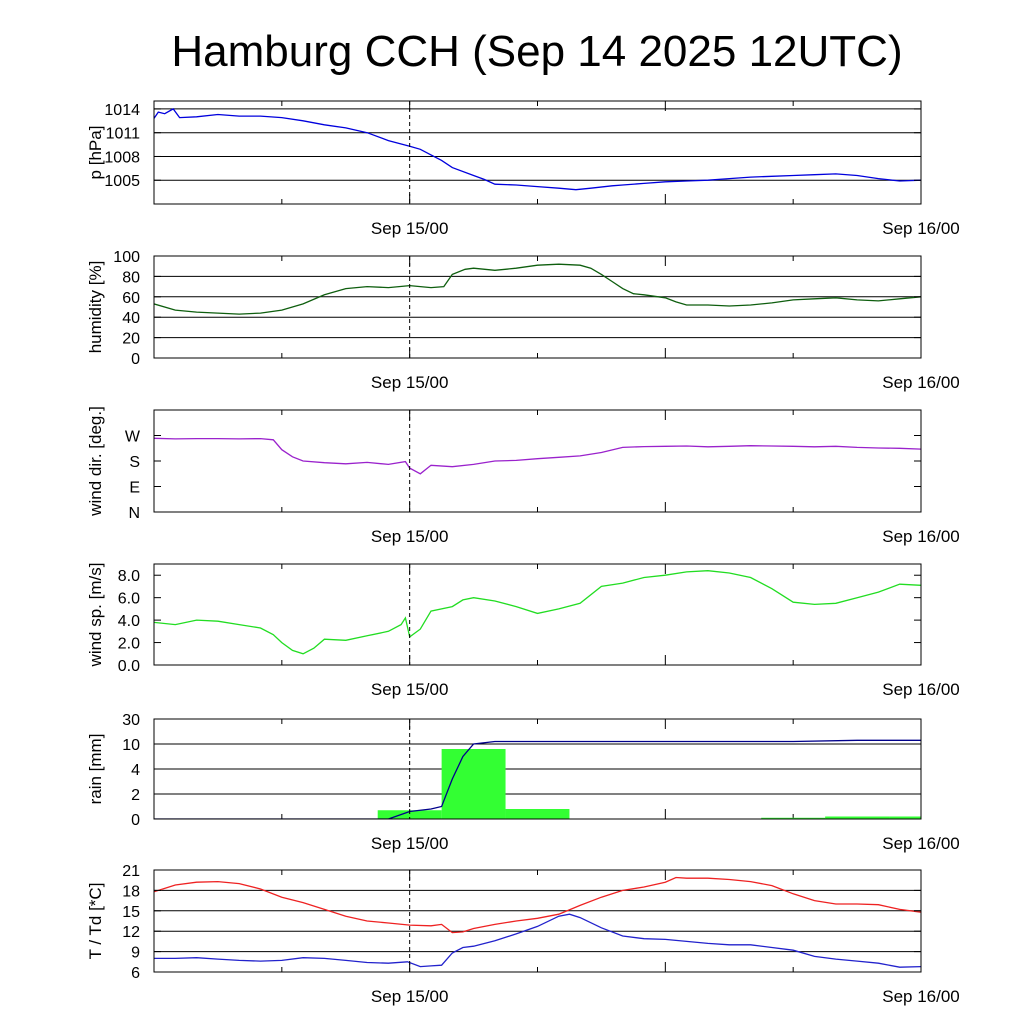  I want to click on y-tick-label: 2.0, so click(129, 644).